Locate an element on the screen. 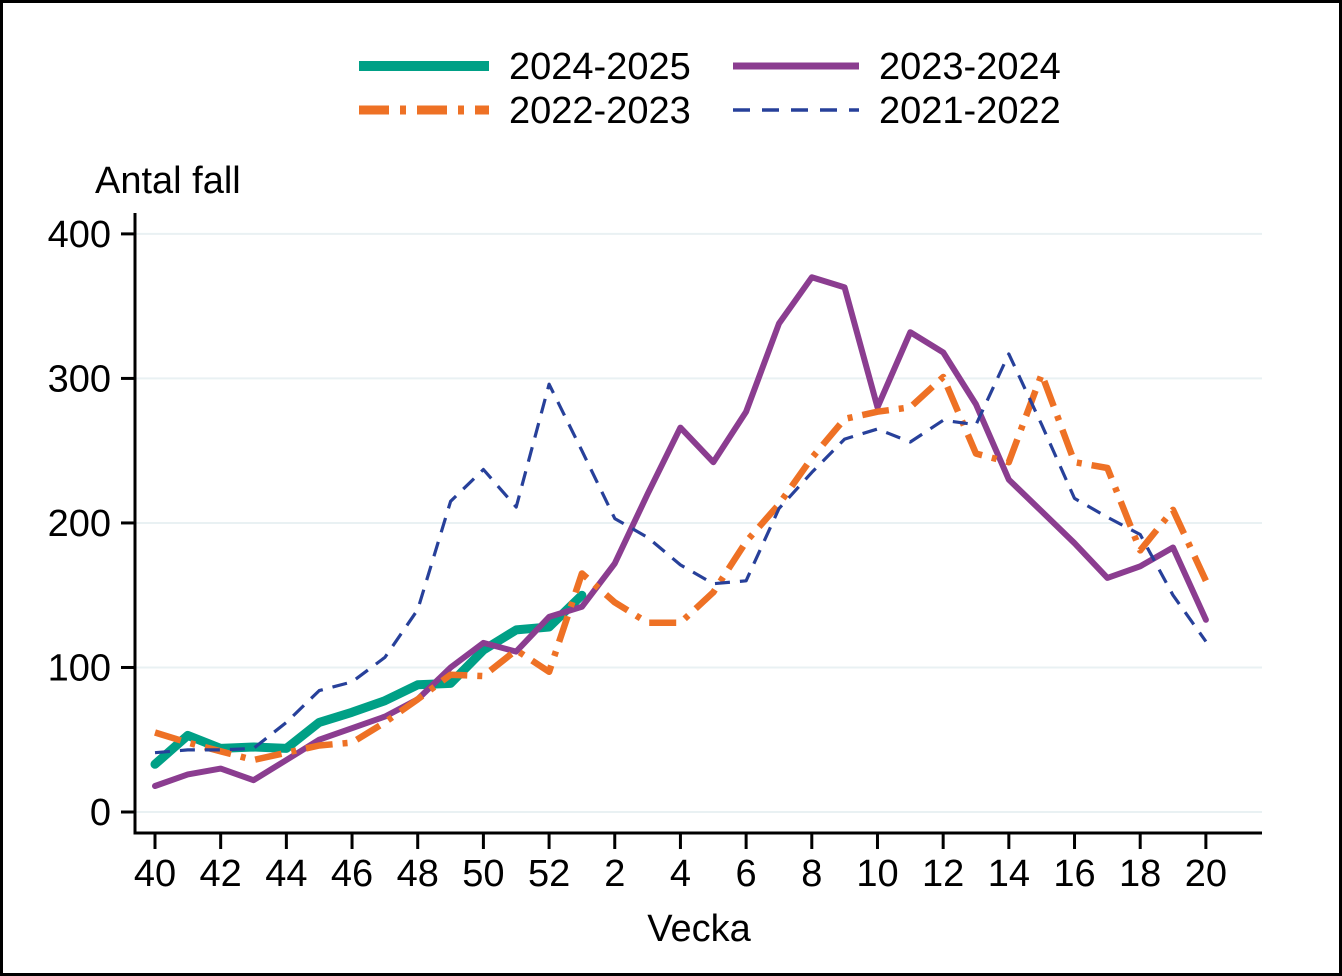 This screenshot has height=976, width=1342. x-tick-label: 6 is located at coordinates (746, 874).